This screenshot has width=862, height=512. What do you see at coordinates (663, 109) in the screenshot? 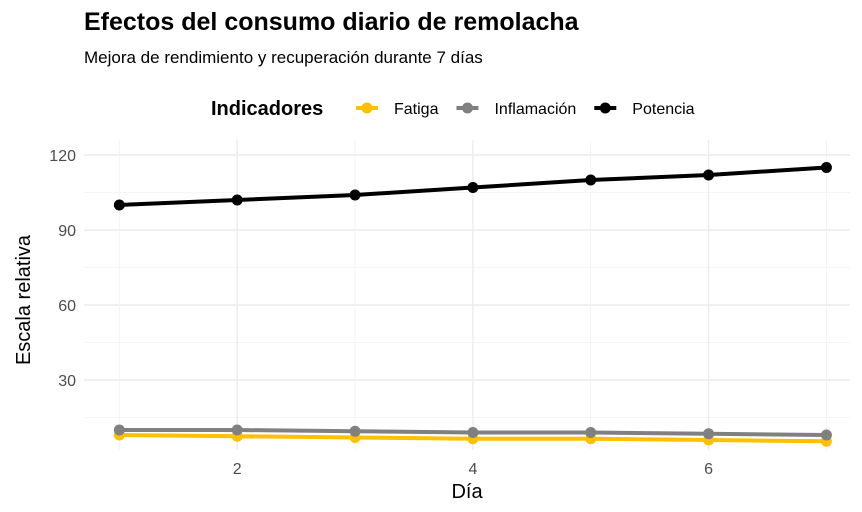
I see `legend-label: Potencia` at bounding box center [663, 109].